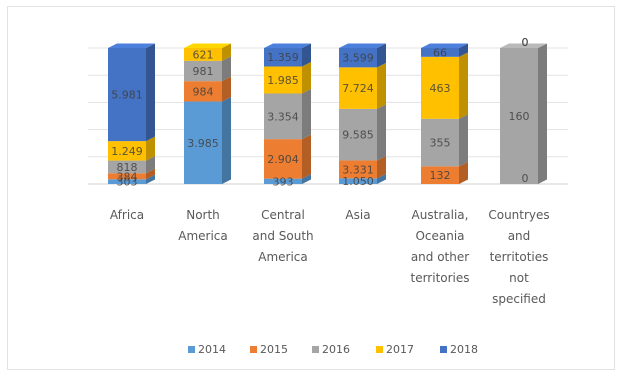  I want to click on data-label: 3.985, so click(203, 143).